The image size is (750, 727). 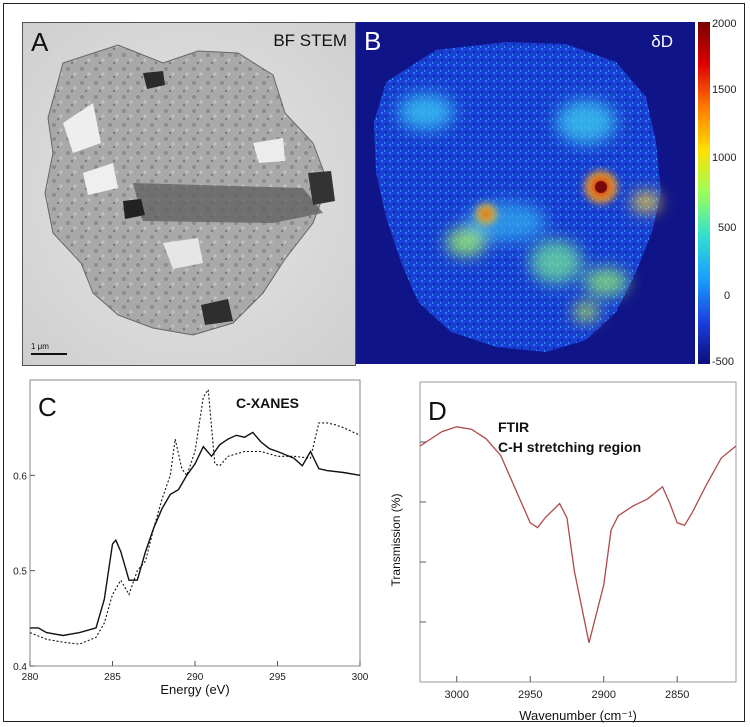 I want to click on colorbar-ticks: 2000 1500 1000 500 0 -500, so click(x=730, y=193).